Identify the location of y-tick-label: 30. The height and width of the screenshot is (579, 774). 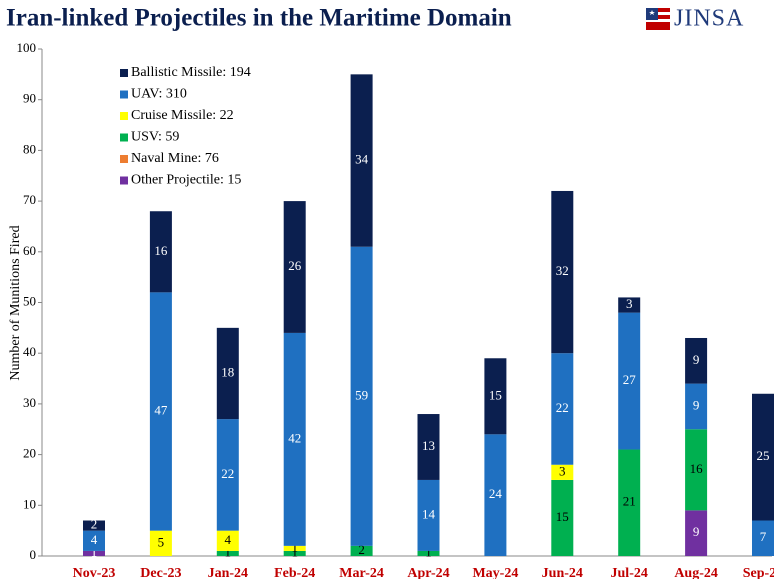
(29, 402).